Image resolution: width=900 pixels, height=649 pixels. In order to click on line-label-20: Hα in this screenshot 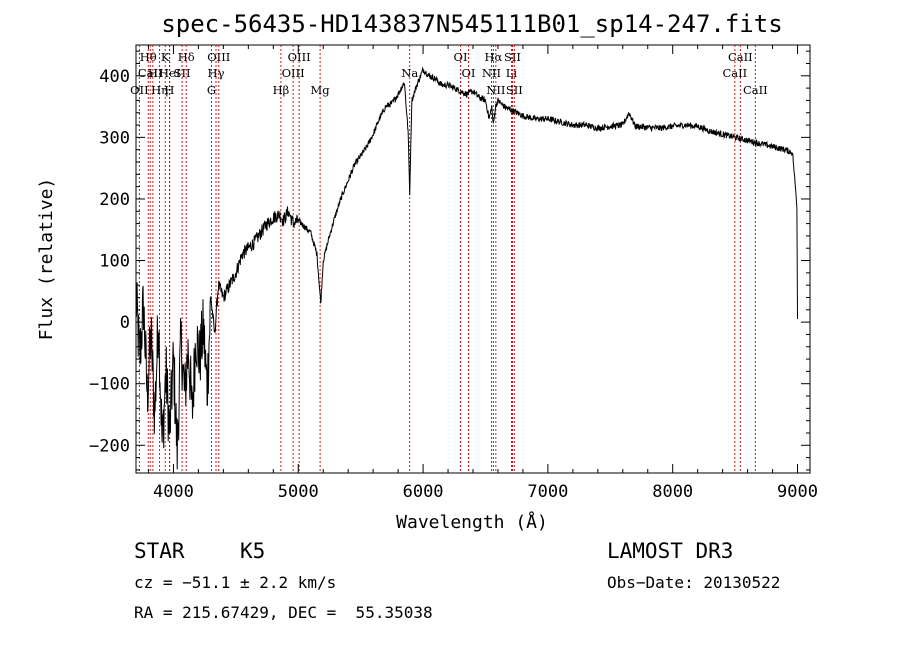, I will do `click(493, 57)`.